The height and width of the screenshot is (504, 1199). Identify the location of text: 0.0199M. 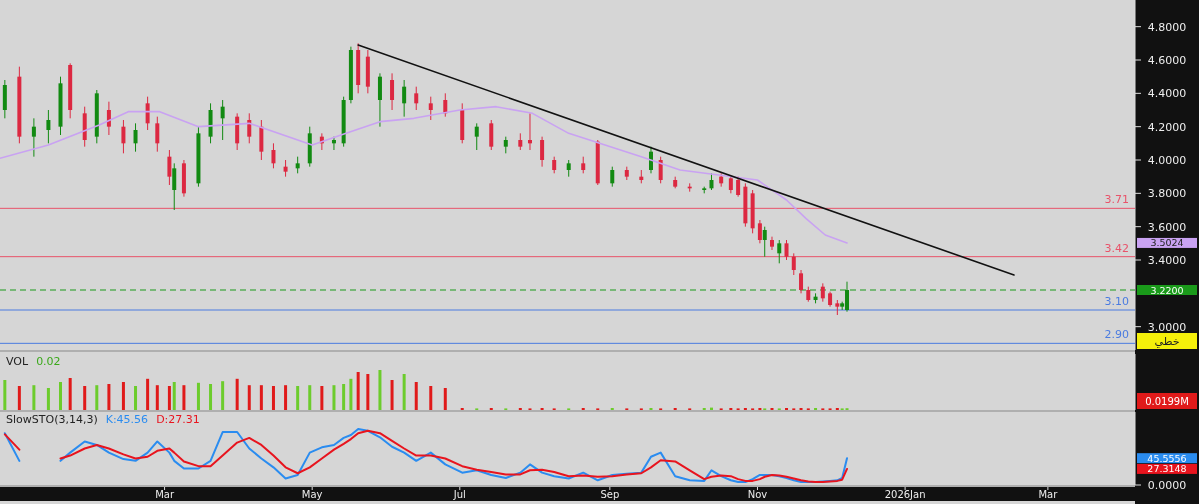
(1167, 401).